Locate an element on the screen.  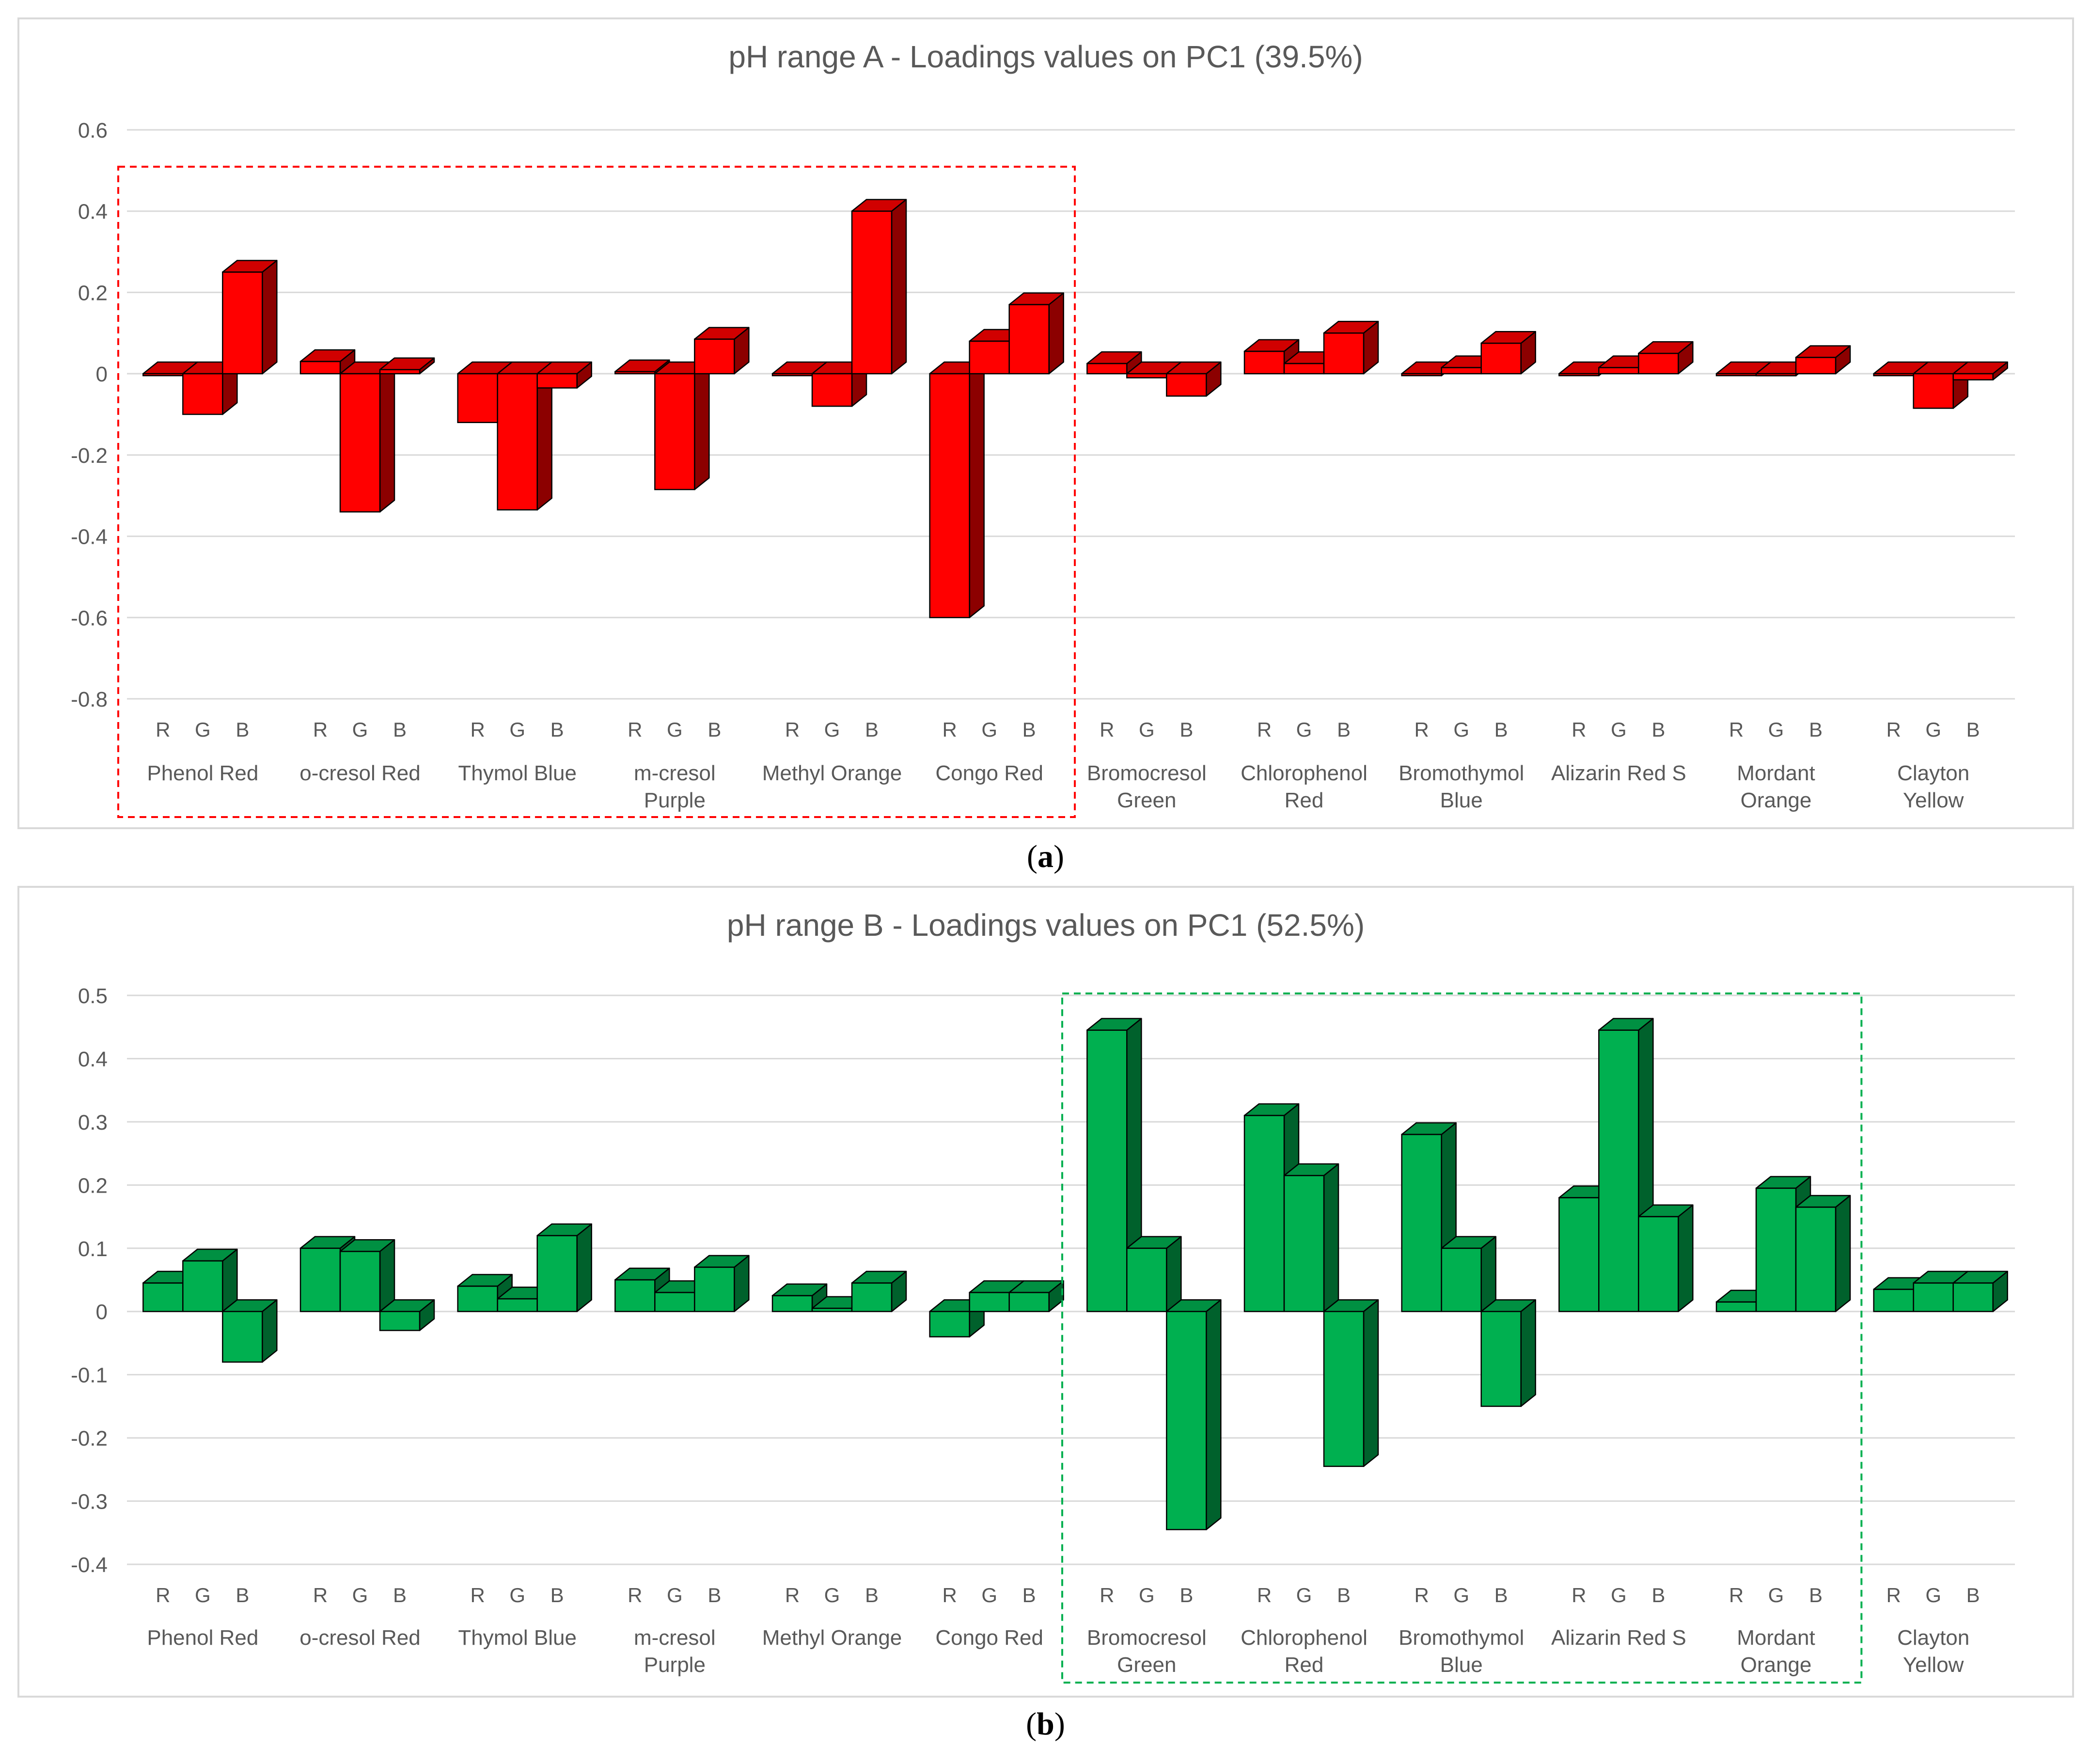
group-label: Methyl Orange is located at coordinates (832, 1638).